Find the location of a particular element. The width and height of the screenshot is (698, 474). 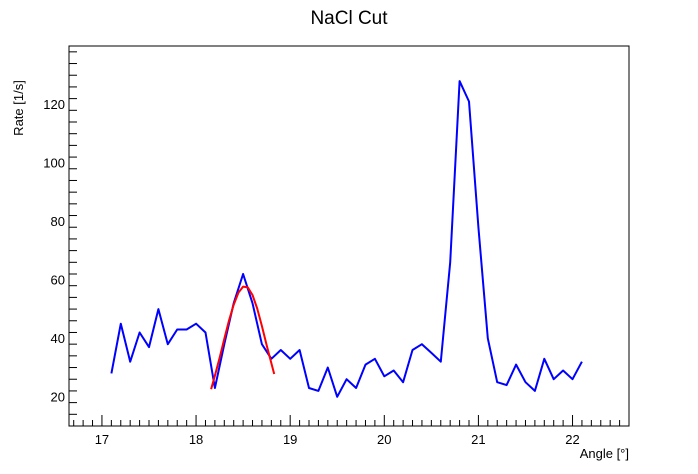

y-tick-label: 40 is located at coordinates (58, 338).